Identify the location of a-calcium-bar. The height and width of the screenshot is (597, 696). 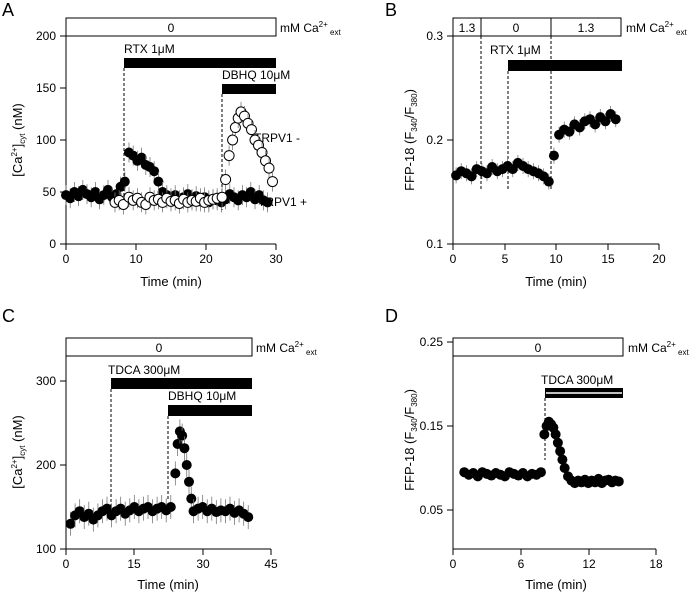
(171, 27).